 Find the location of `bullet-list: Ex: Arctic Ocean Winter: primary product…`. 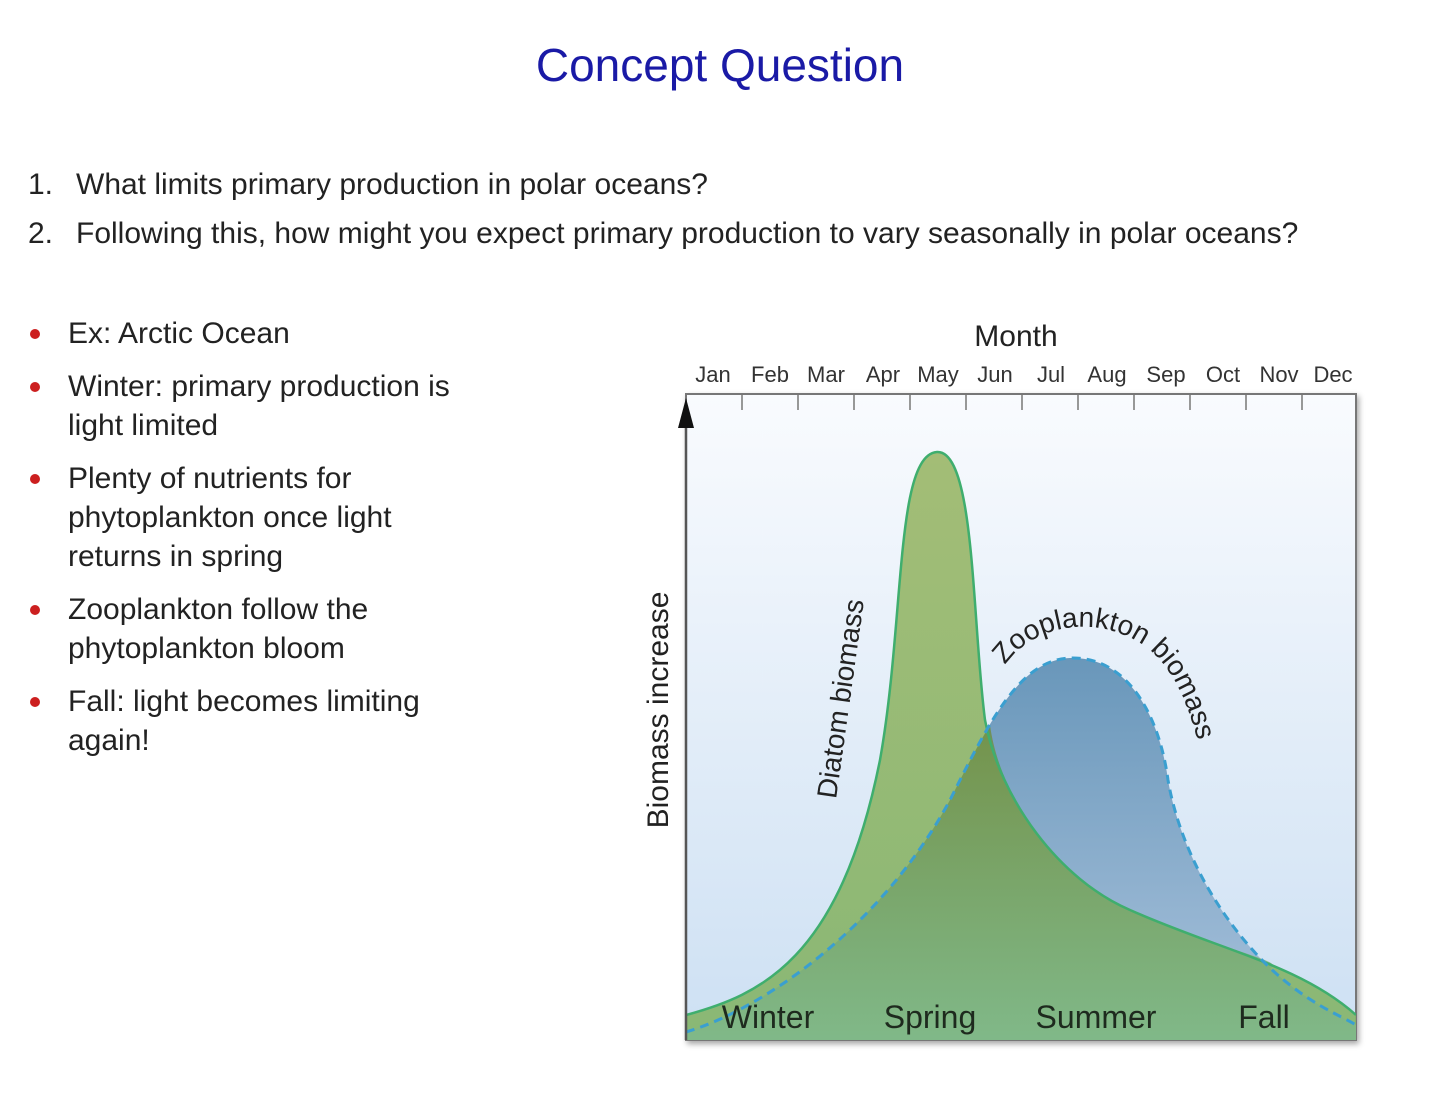

bullet-list: Ex: Arctic Ocean Winter: primary product… is located at coordinates (260, 544).